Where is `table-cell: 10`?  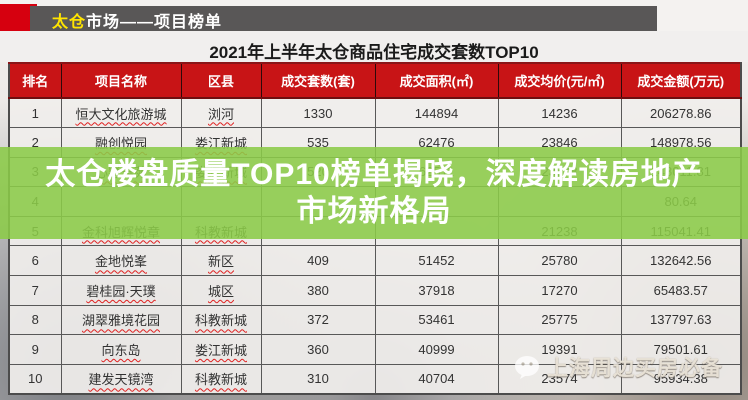
table-cell: 10 is located at coordinates (35, 379).